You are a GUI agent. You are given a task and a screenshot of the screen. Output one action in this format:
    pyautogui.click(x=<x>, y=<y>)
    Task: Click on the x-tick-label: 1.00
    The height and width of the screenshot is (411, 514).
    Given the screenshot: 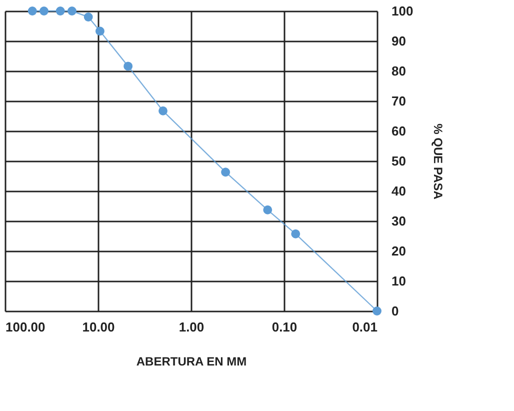 What is the action you would take?
    pyautogui.click(x=191, y=327)
    